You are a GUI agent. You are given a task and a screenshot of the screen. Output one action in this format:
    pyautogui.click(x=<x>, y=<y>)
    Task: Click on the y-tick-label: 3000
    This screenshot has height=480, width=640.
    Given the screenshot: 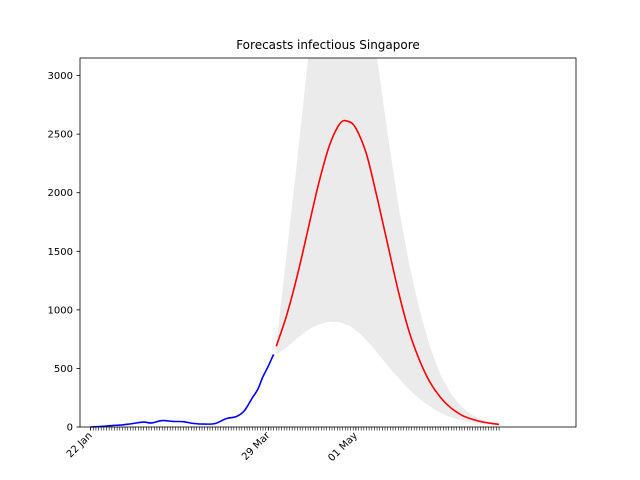 What is the action you would take?
    pyautogui.click(x=60, y=76)
    